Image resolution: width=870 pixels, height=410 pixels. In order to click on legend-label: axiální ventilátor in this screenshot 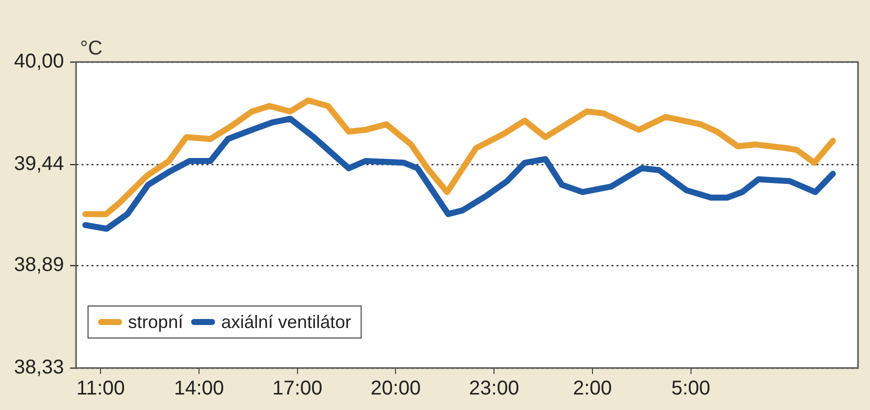, I will do `click(286, 322)`.